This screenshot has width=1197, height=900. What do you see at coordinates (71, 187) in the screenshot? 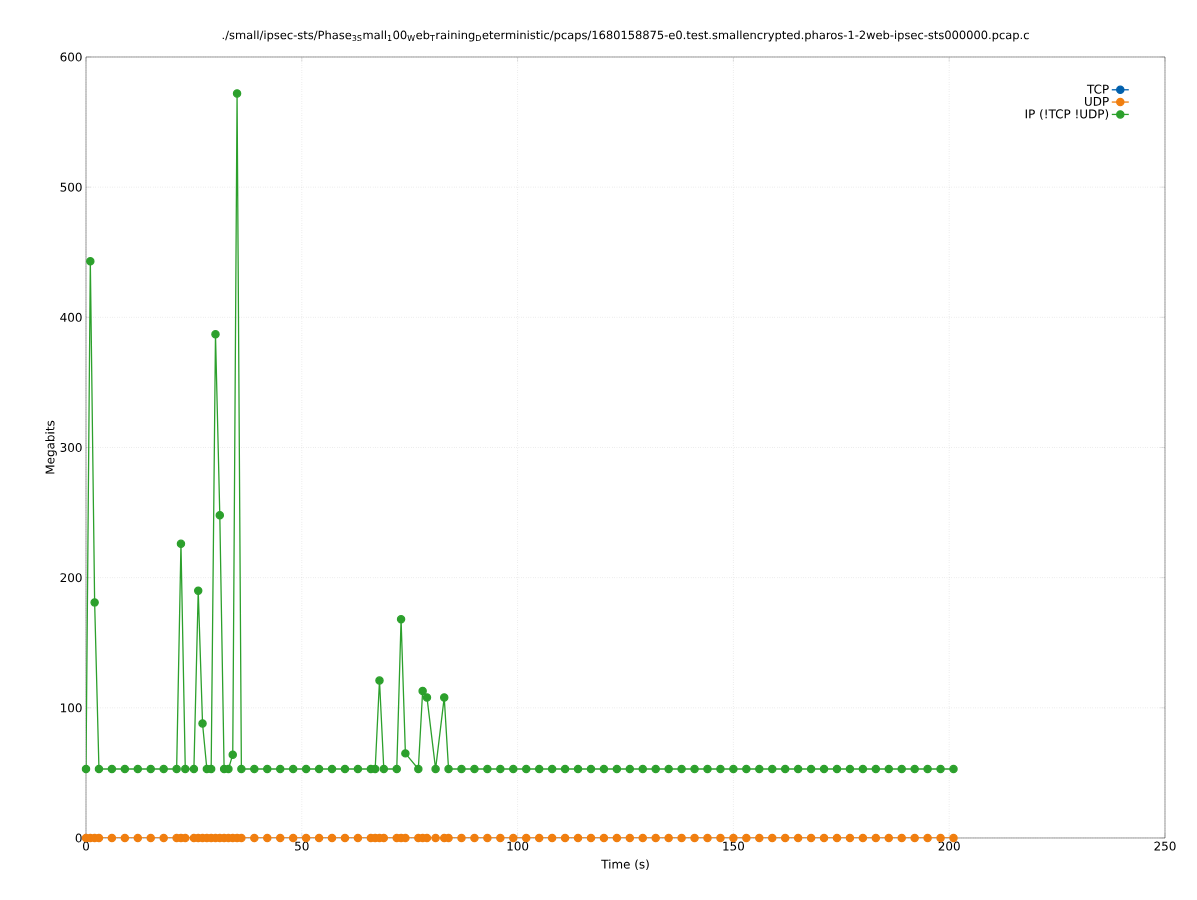
I see `y-tick-label: 500` at bounding box center [71, 187].